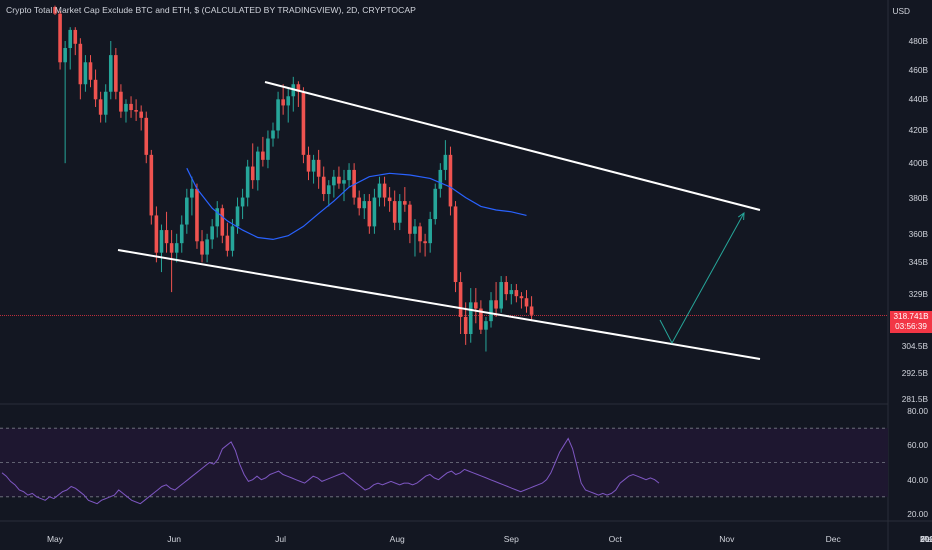 Image resolution: width=932 pixels, height=550 pixels. What do you see at coordinates (918, 41) in the screenshot?
I see `price-axis-tick: 480B` at bounding box center [918, 41].